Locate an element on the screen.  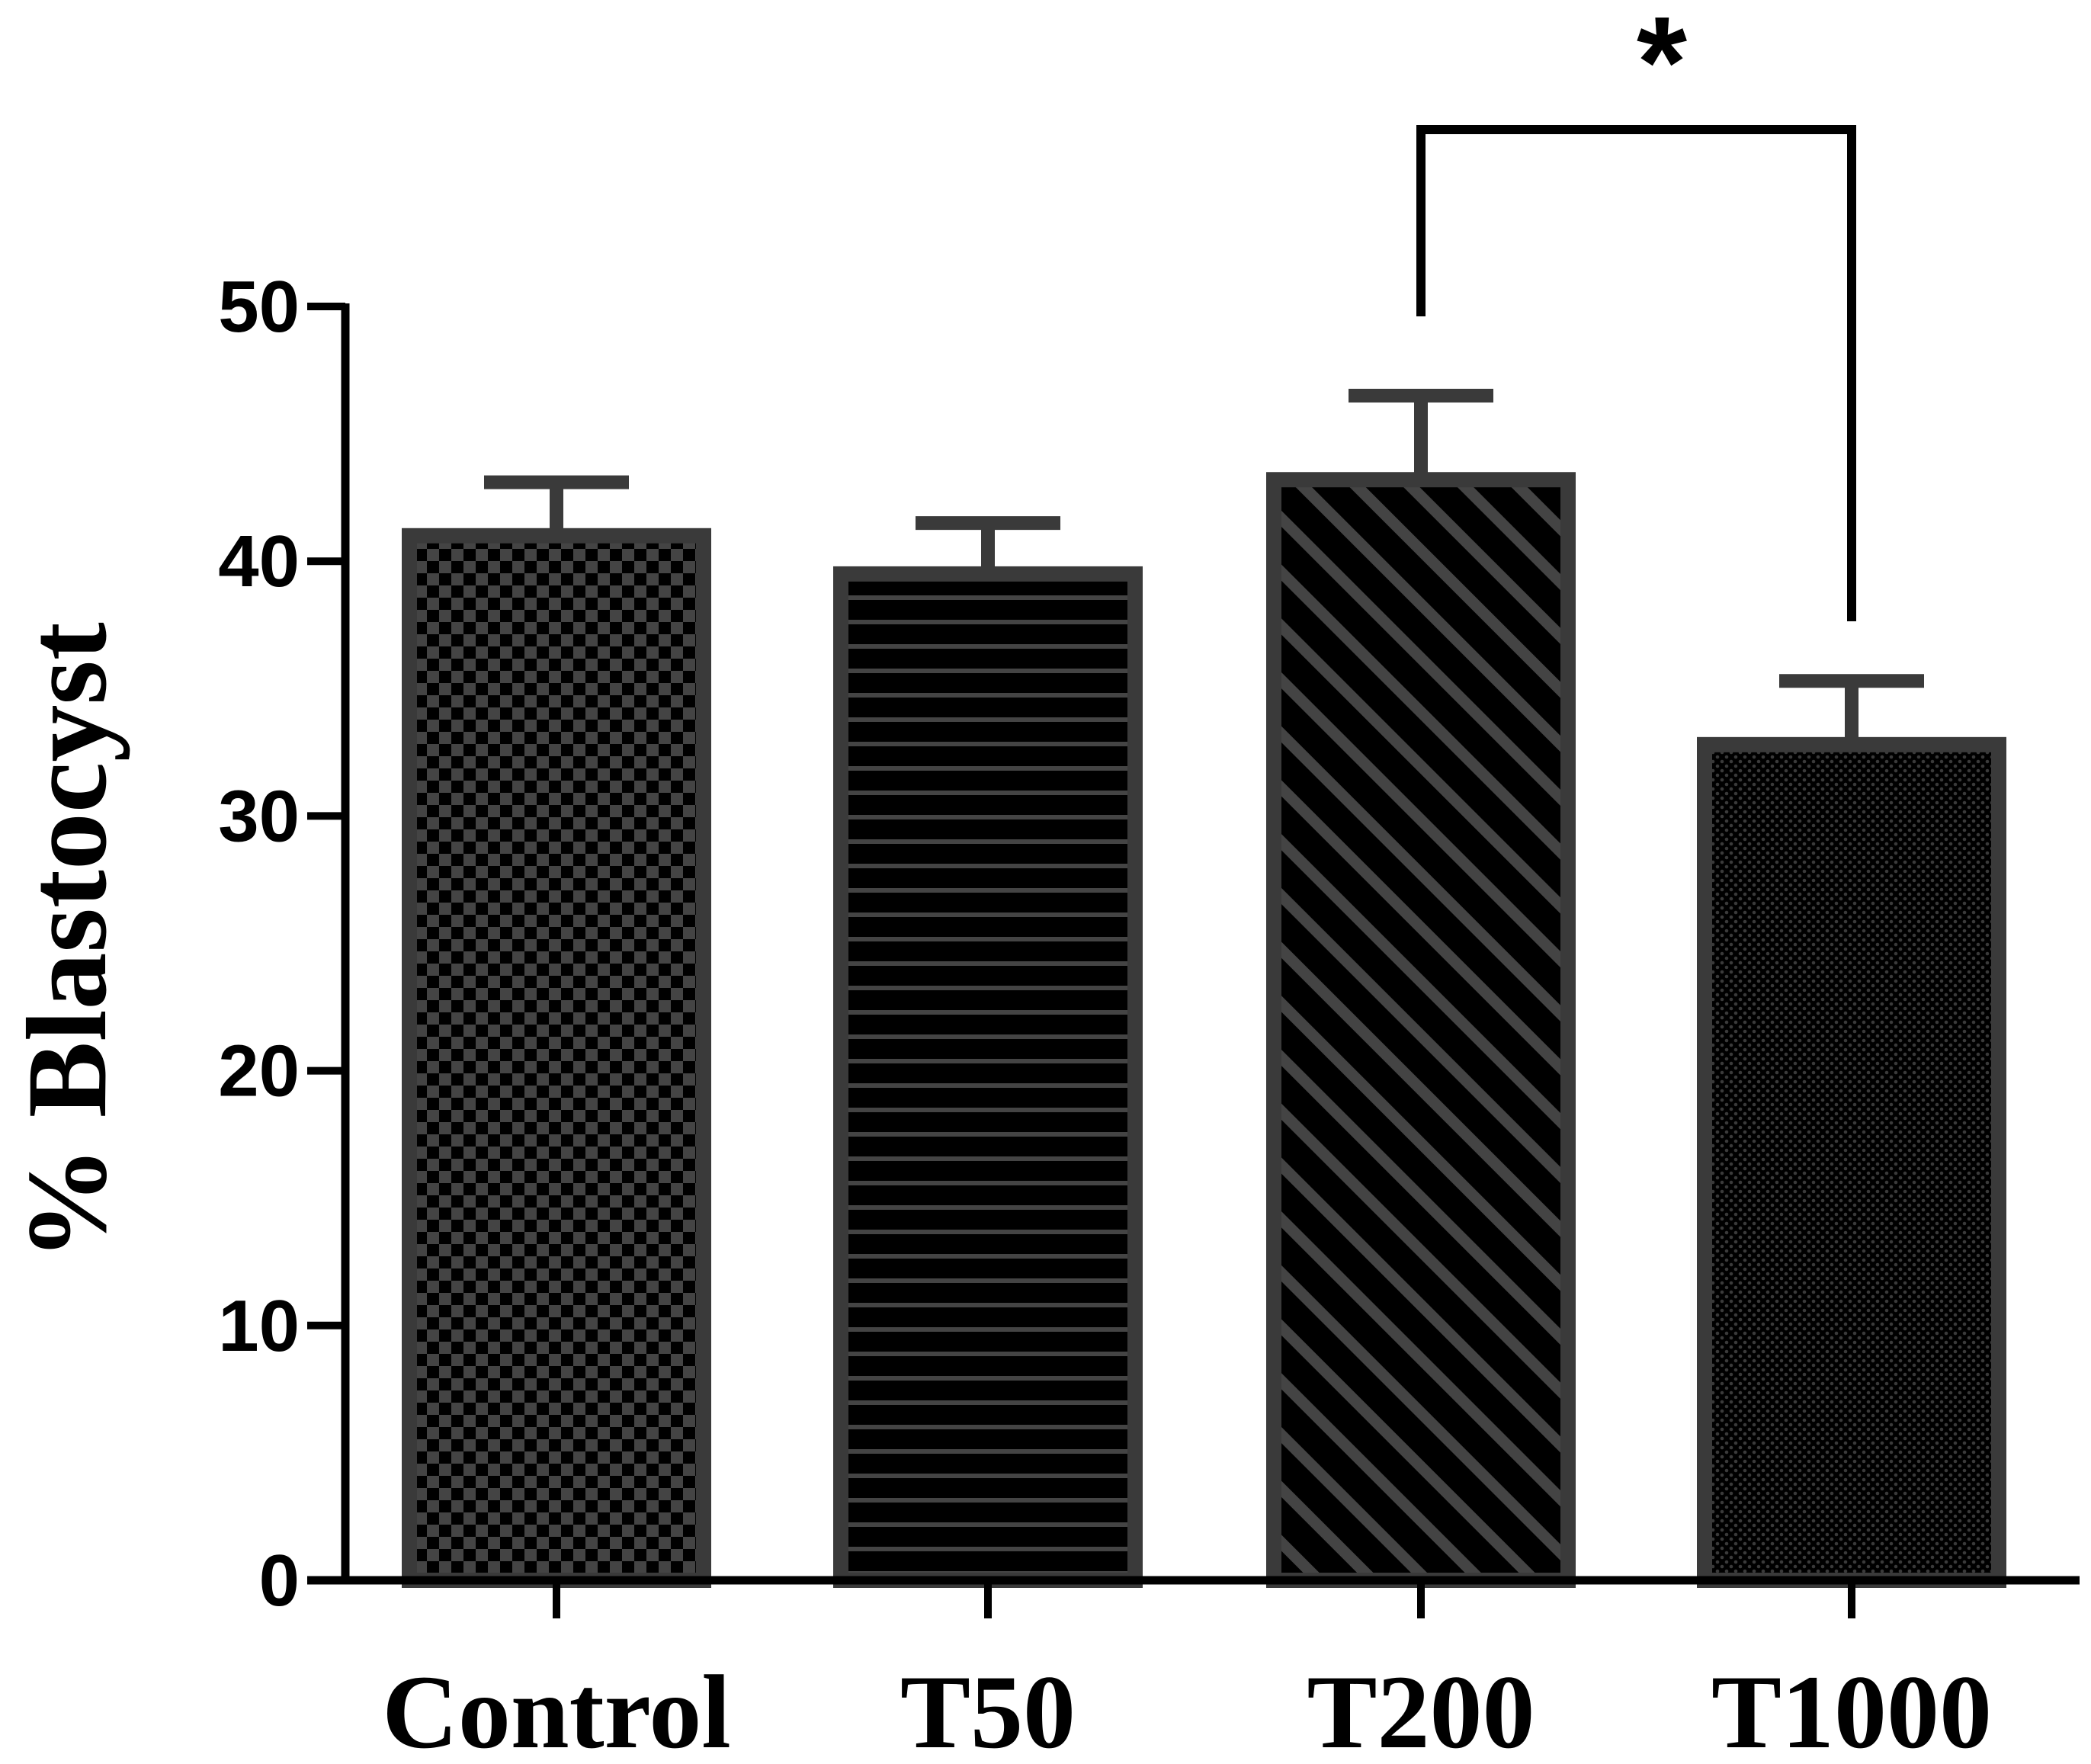
y-tick-label-20: 20 is located at coordinates (259, 1071).